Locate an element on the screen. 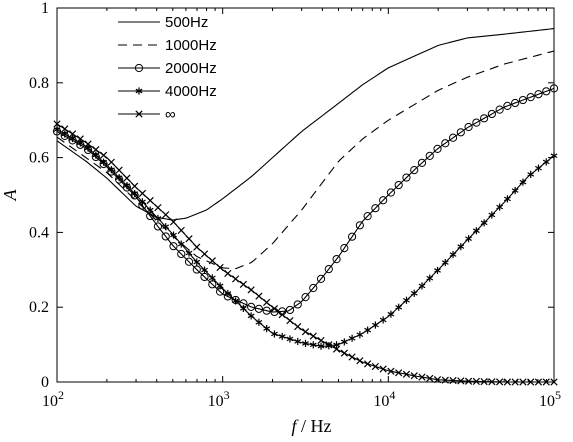  y-tick-label: 0.4 is located at coordinates (39, 232).